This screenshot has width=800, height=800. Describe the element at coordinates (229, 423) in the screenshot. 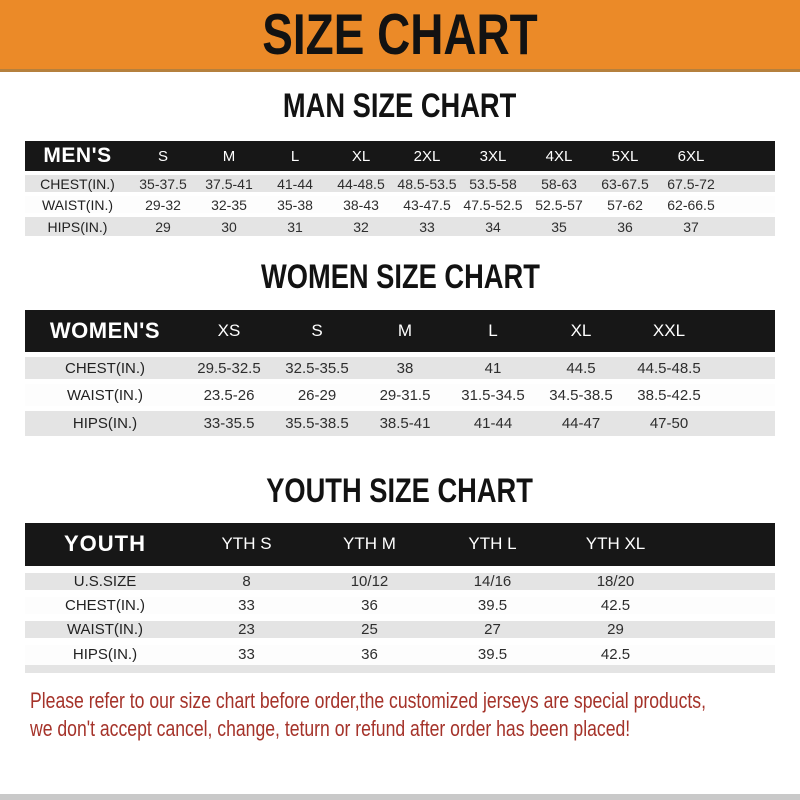

I see `cell-value: 33-35.5` at that location.